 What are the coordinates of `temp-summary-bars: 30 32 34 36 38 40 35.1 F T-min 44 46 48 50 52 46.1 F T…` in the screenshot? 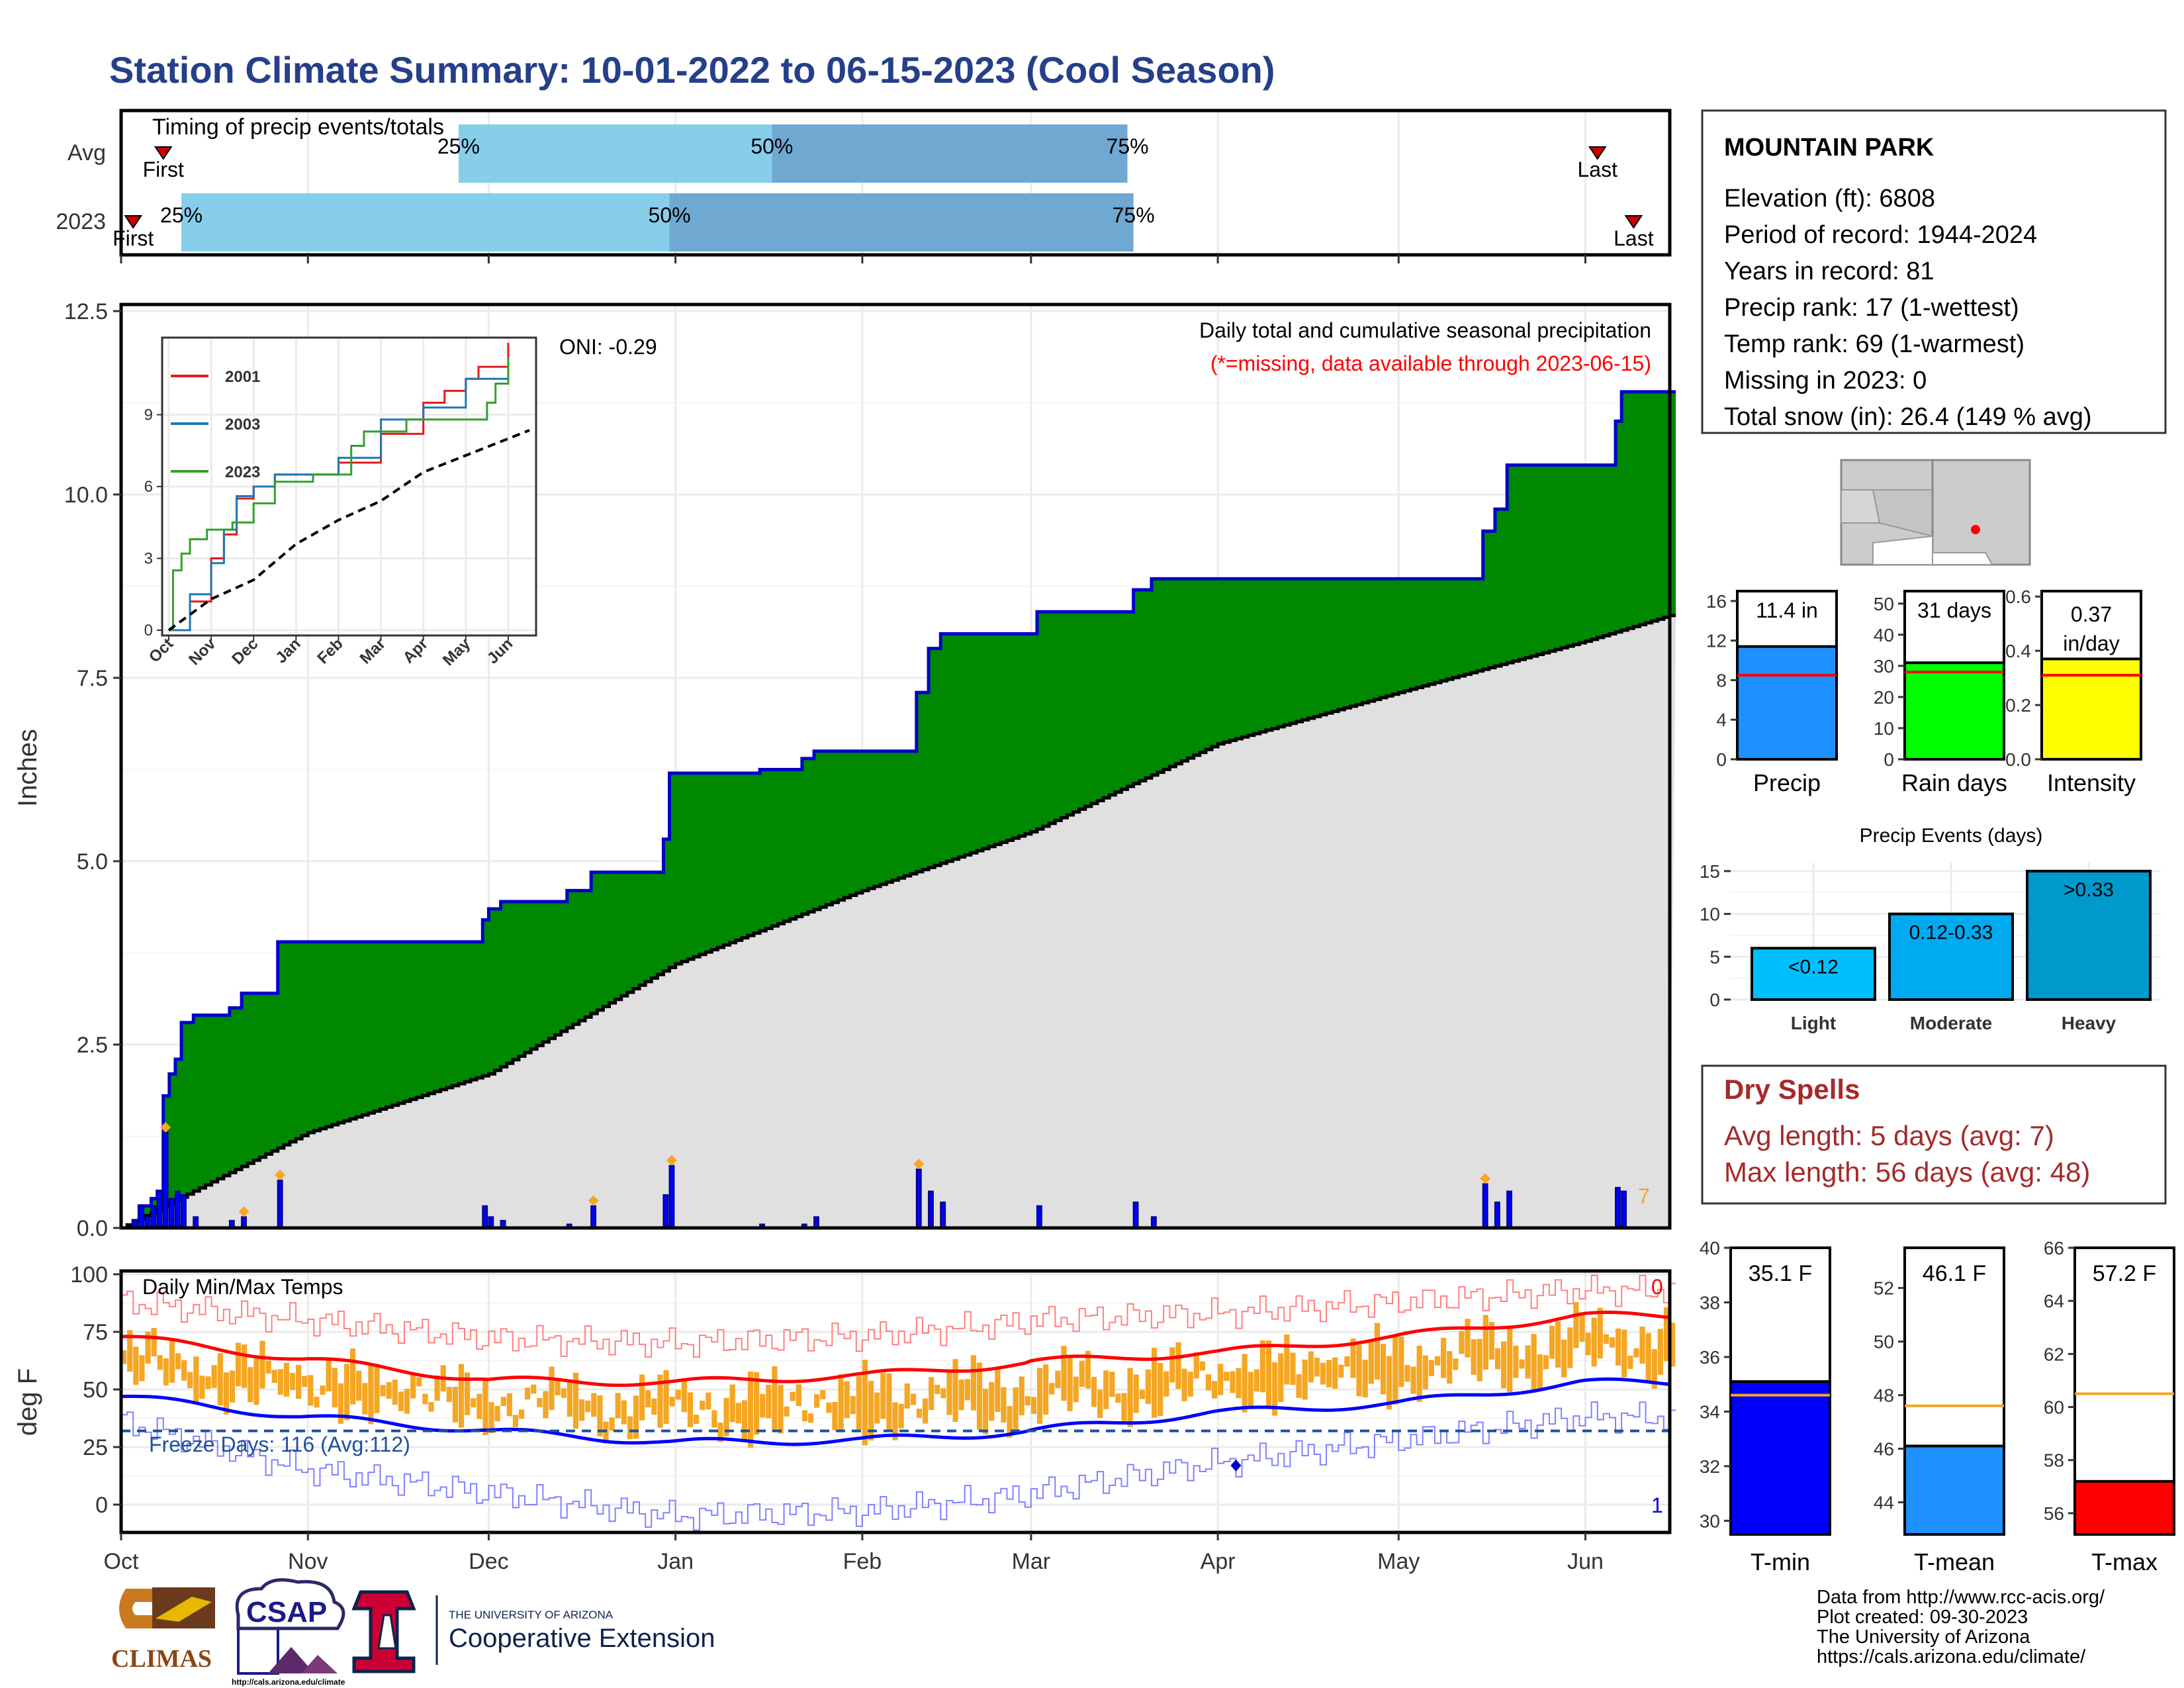 It's located at (1937, 1406).